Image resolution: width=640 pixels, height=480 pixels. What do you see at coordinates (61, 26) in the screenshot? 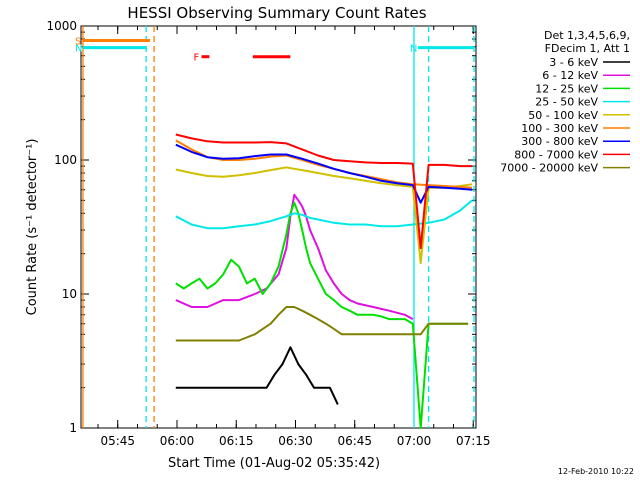
I see `y-tick-label: 1000` at bounding box center [61, 26].